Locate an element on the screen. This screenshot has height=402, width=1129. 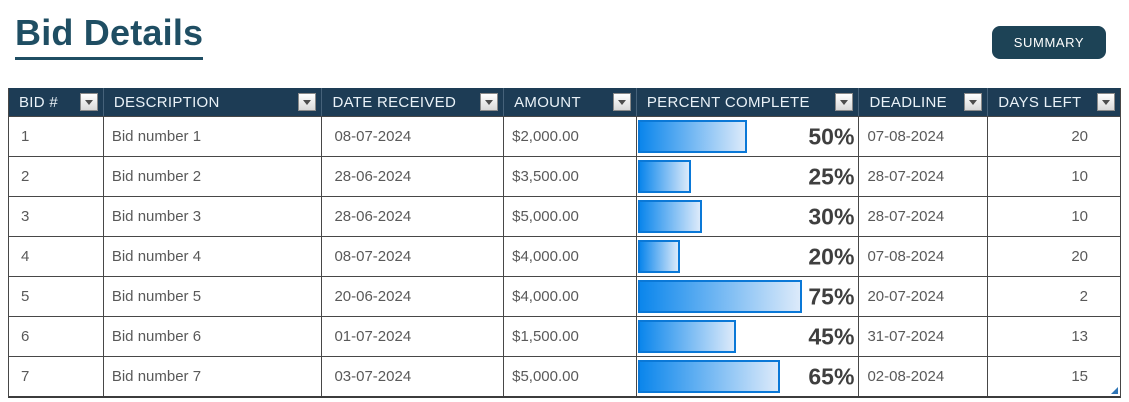
cell-description: Bid number 3 is located at coordinates (213, 216).